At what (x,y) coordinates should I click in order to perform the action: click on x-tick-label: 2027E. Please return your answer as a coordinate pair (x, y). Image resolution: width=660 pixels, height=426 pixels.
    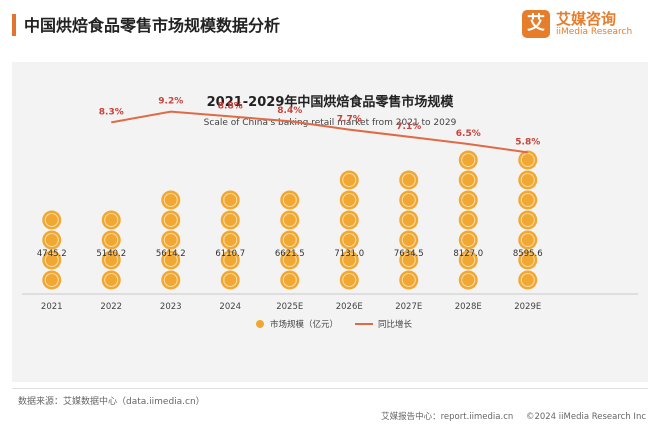
    Looking at the image, I should click on (408, 307).